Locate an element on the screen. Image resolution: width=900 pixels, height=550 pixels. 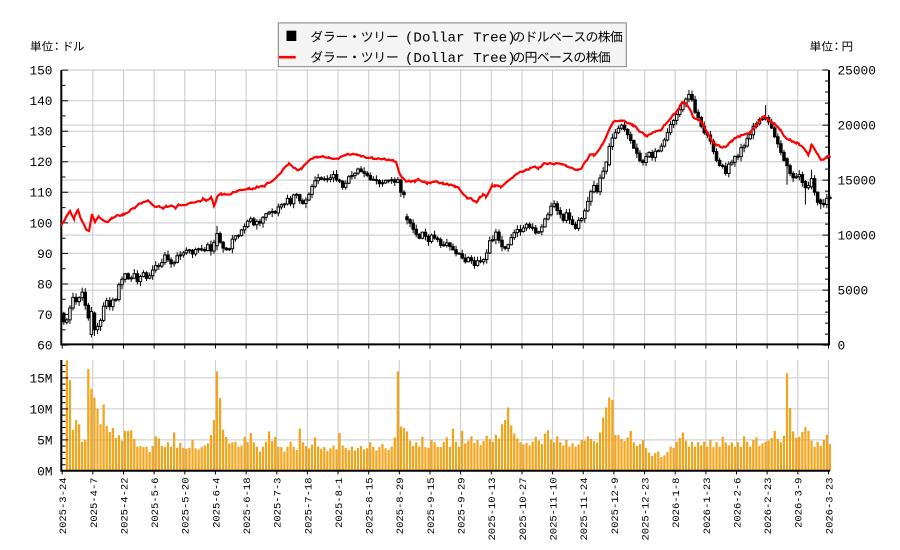
svg-text: 20000 is located at coordinates (857, 126).